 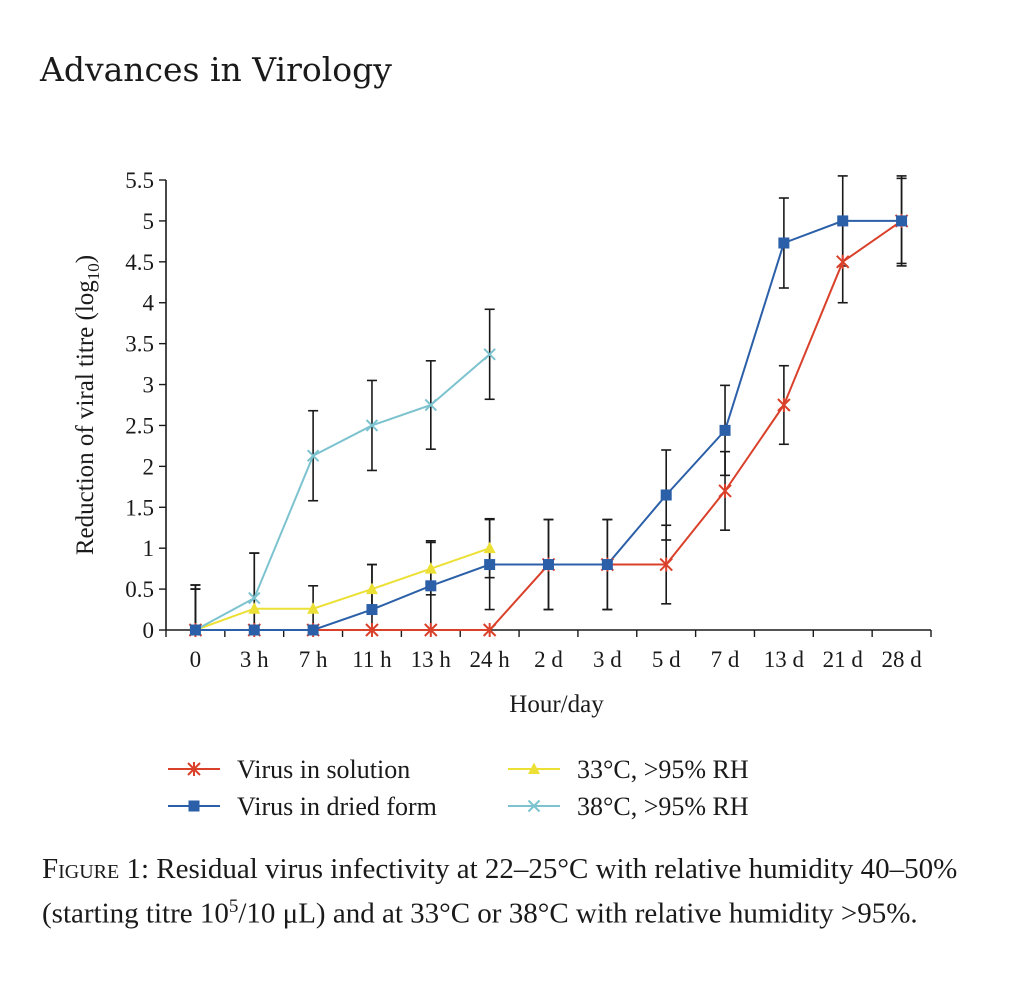 What do you see at coordinates (139, 180) in the screenshot?
I see `y-tick-label: 5.5` at bounding box center [139, 180].